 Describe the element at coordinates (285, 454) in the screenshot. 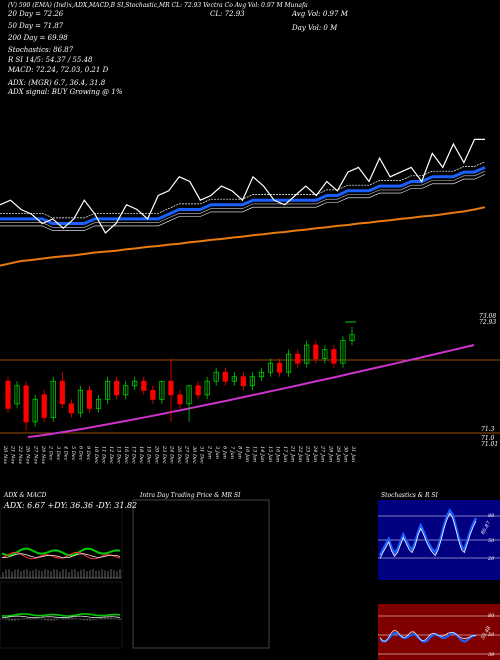

I see `date-label: 17 Jan` at that location.